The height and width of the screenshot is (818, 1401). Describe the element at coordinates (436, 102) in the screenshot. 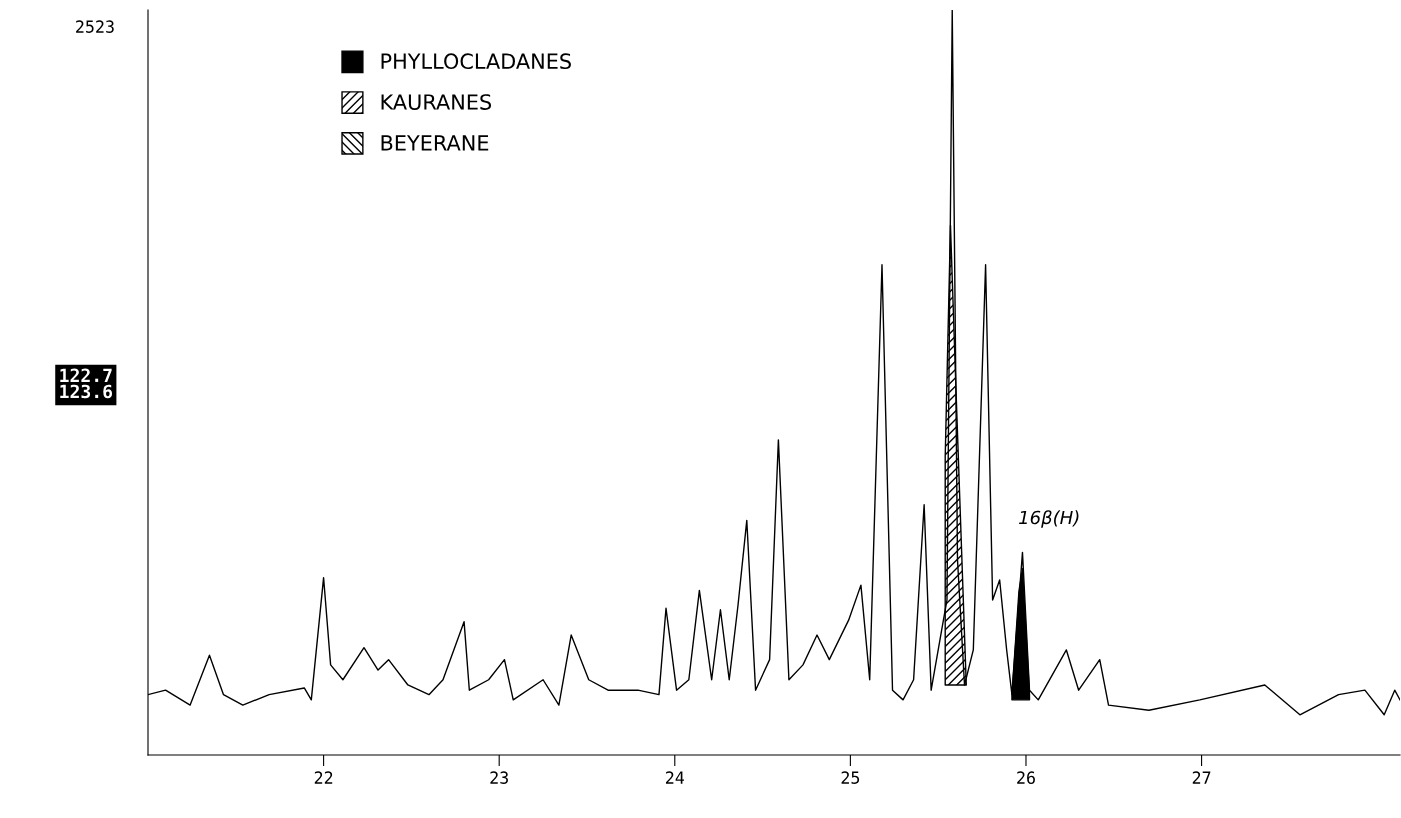

I see `legend-label: KAURANES` at that location.